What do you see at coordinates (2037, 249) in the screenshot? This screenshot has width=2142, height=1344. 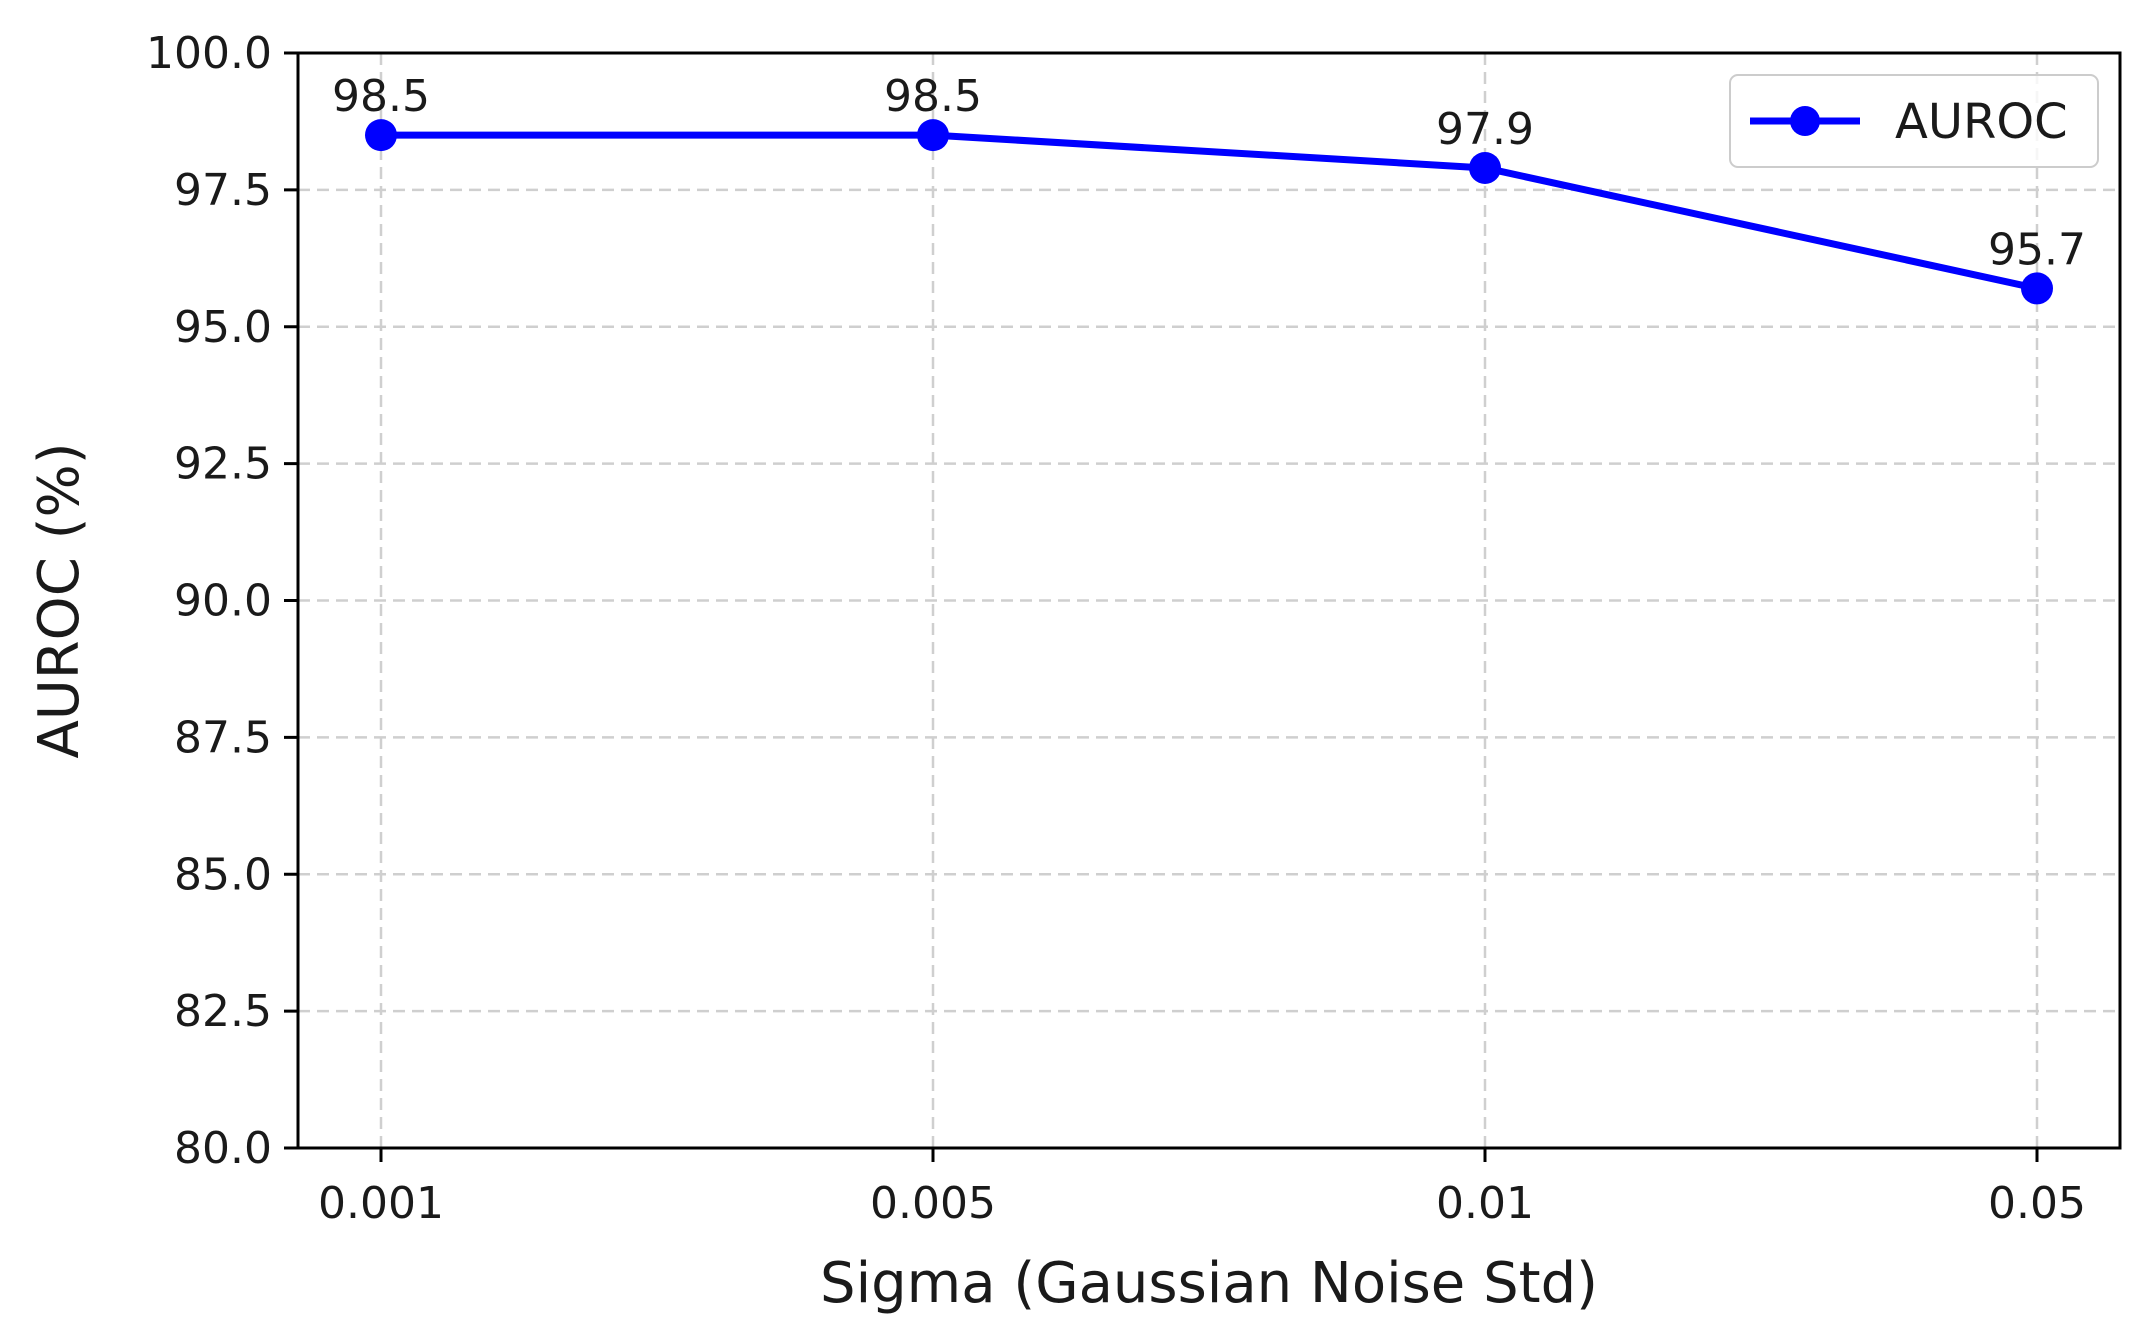 I see `data-point-label: 95.7` at bounding box center [2037, 249].